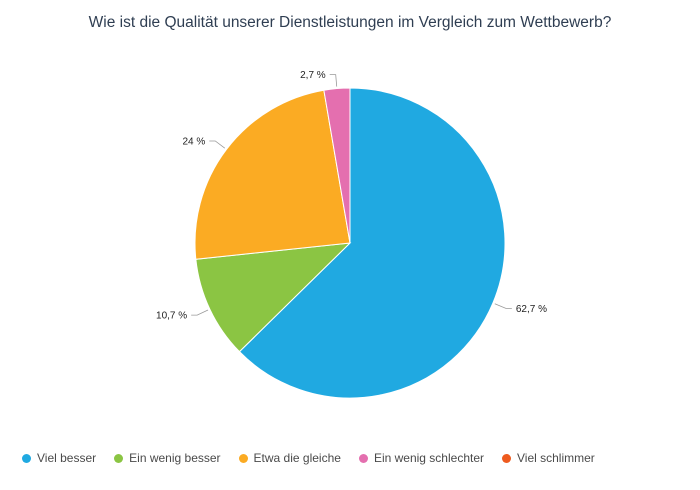 This screenshot has width=700, height=490. What do you see at coordinates (556, 458) in the screenshot?
I see `legend-label: Viel schlimmer` at bounding box center [556, 458].